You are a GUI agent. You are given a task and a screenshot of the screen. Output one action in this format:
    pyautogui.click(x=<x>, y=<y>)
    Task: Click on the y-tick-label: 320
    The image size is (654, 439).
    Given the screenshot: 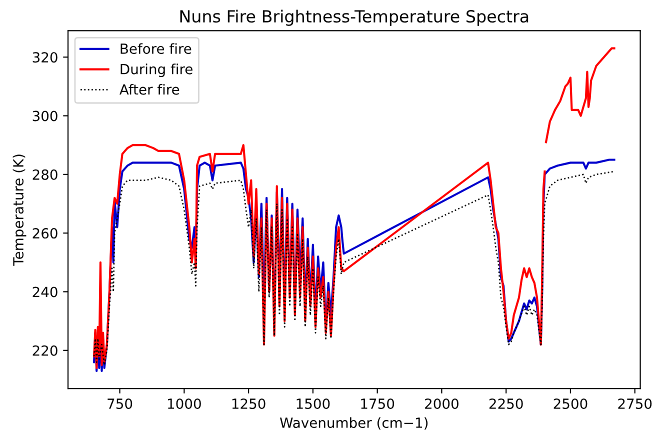 What is the action you would take?
    pyautogui.click(x=45, y=57)
    